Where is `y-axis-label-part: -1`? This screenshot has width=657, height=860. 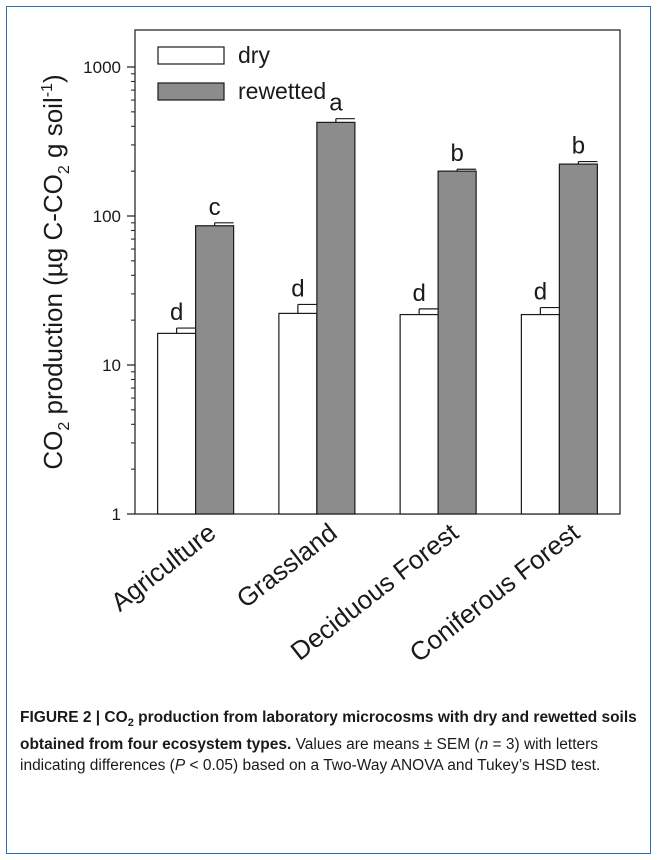 y-axis-label-part: -1 is located at coordinates (47, 90).